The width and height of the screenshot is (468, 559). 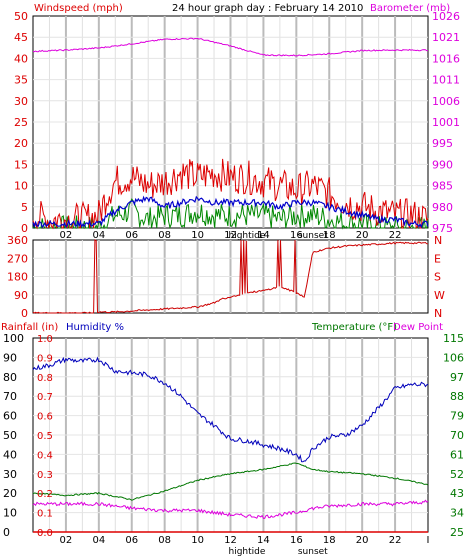 I want to click on direction-tick-label: 0, so click(x=24, y=313).